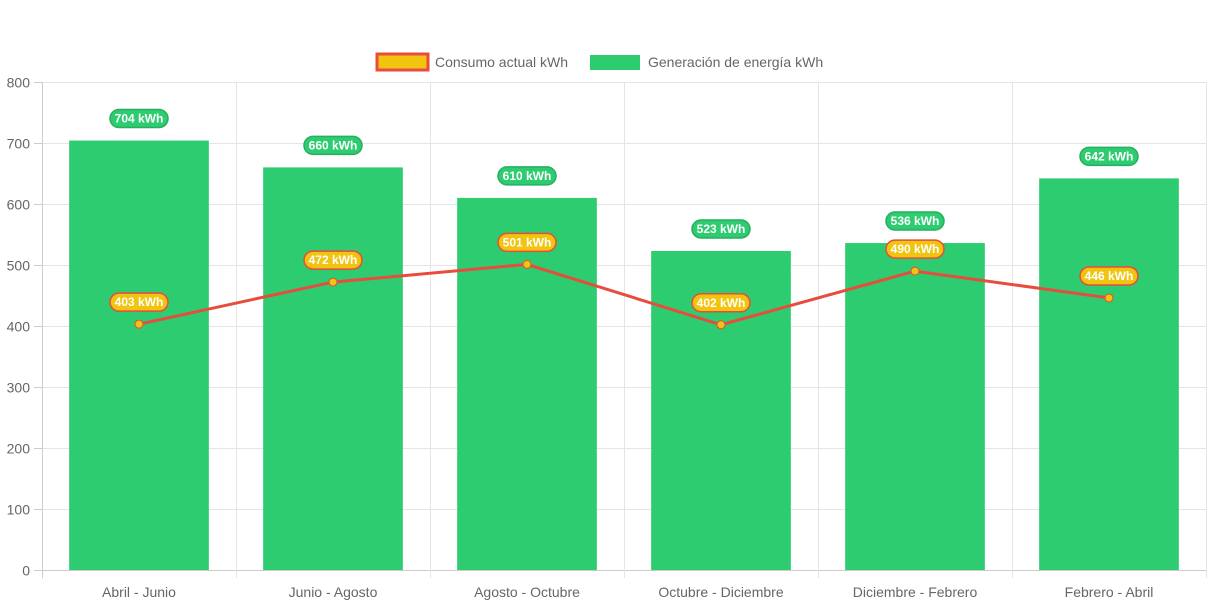  What do you see at coordinates (26, 571) in the screenshot?
I see `y-tick-label: 0` at bounding box center [26, 571].